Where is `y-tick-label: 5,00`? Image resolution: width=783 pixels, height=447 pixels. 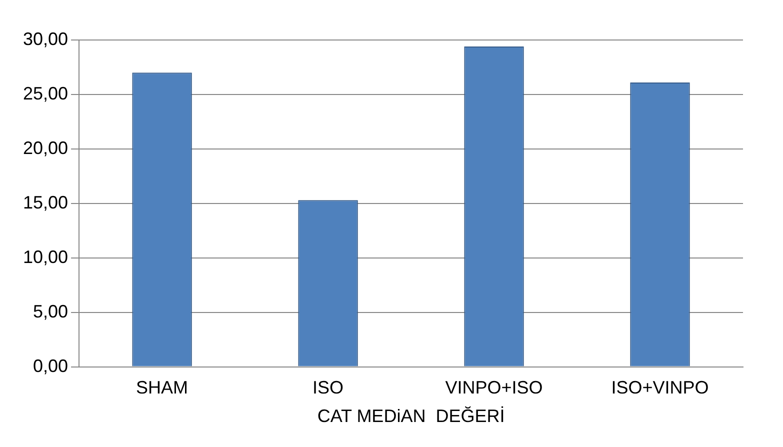
y-tick-label: 5,00 is located at coordinates (50, 311).